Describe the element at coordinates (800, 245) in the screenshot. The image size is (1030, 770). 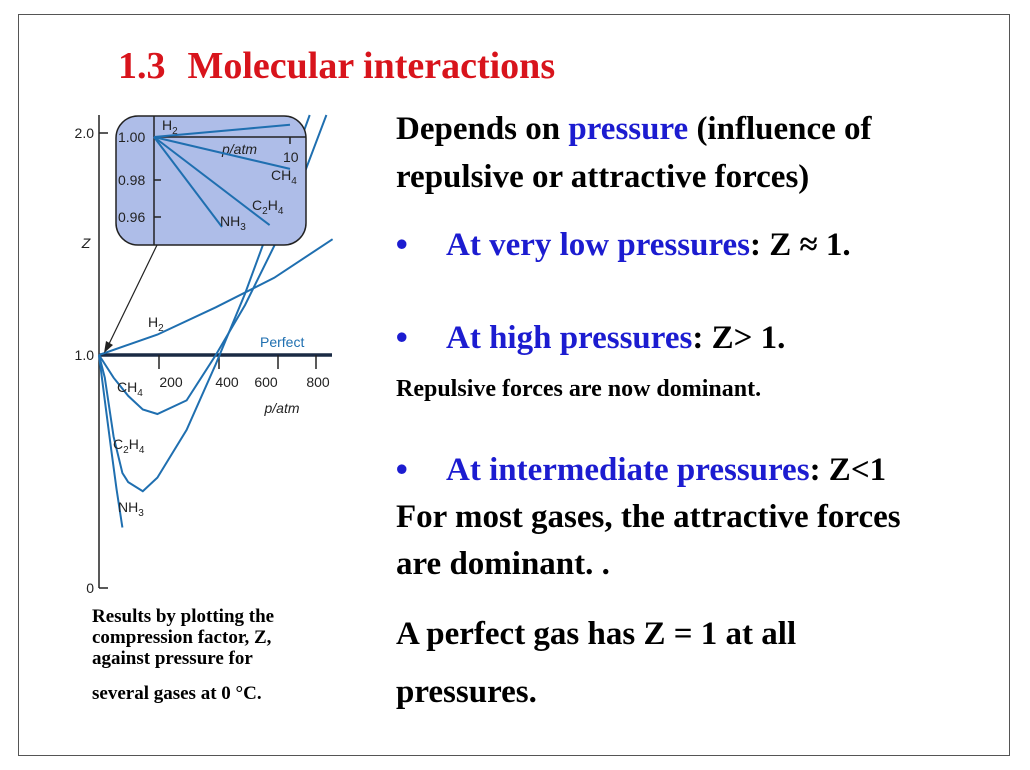
I see `bullet-very-low-rest: : Z ≈ 1.` at that location.